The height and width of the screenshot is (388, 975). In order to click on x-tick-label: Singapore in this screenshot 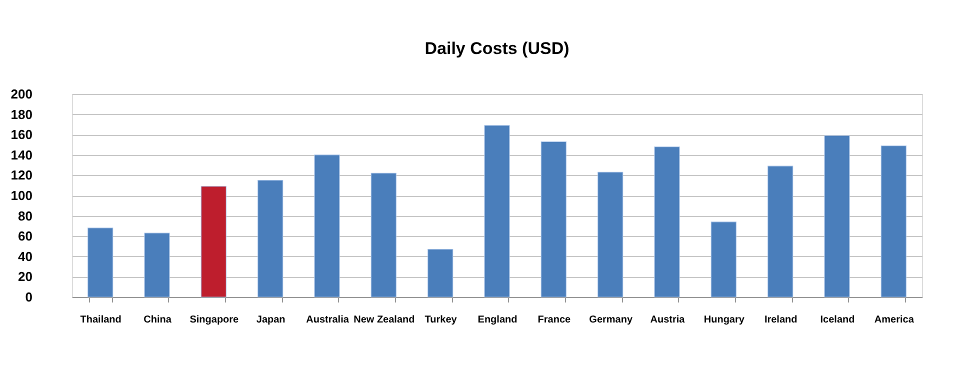, I will do `click(215, 320)`.